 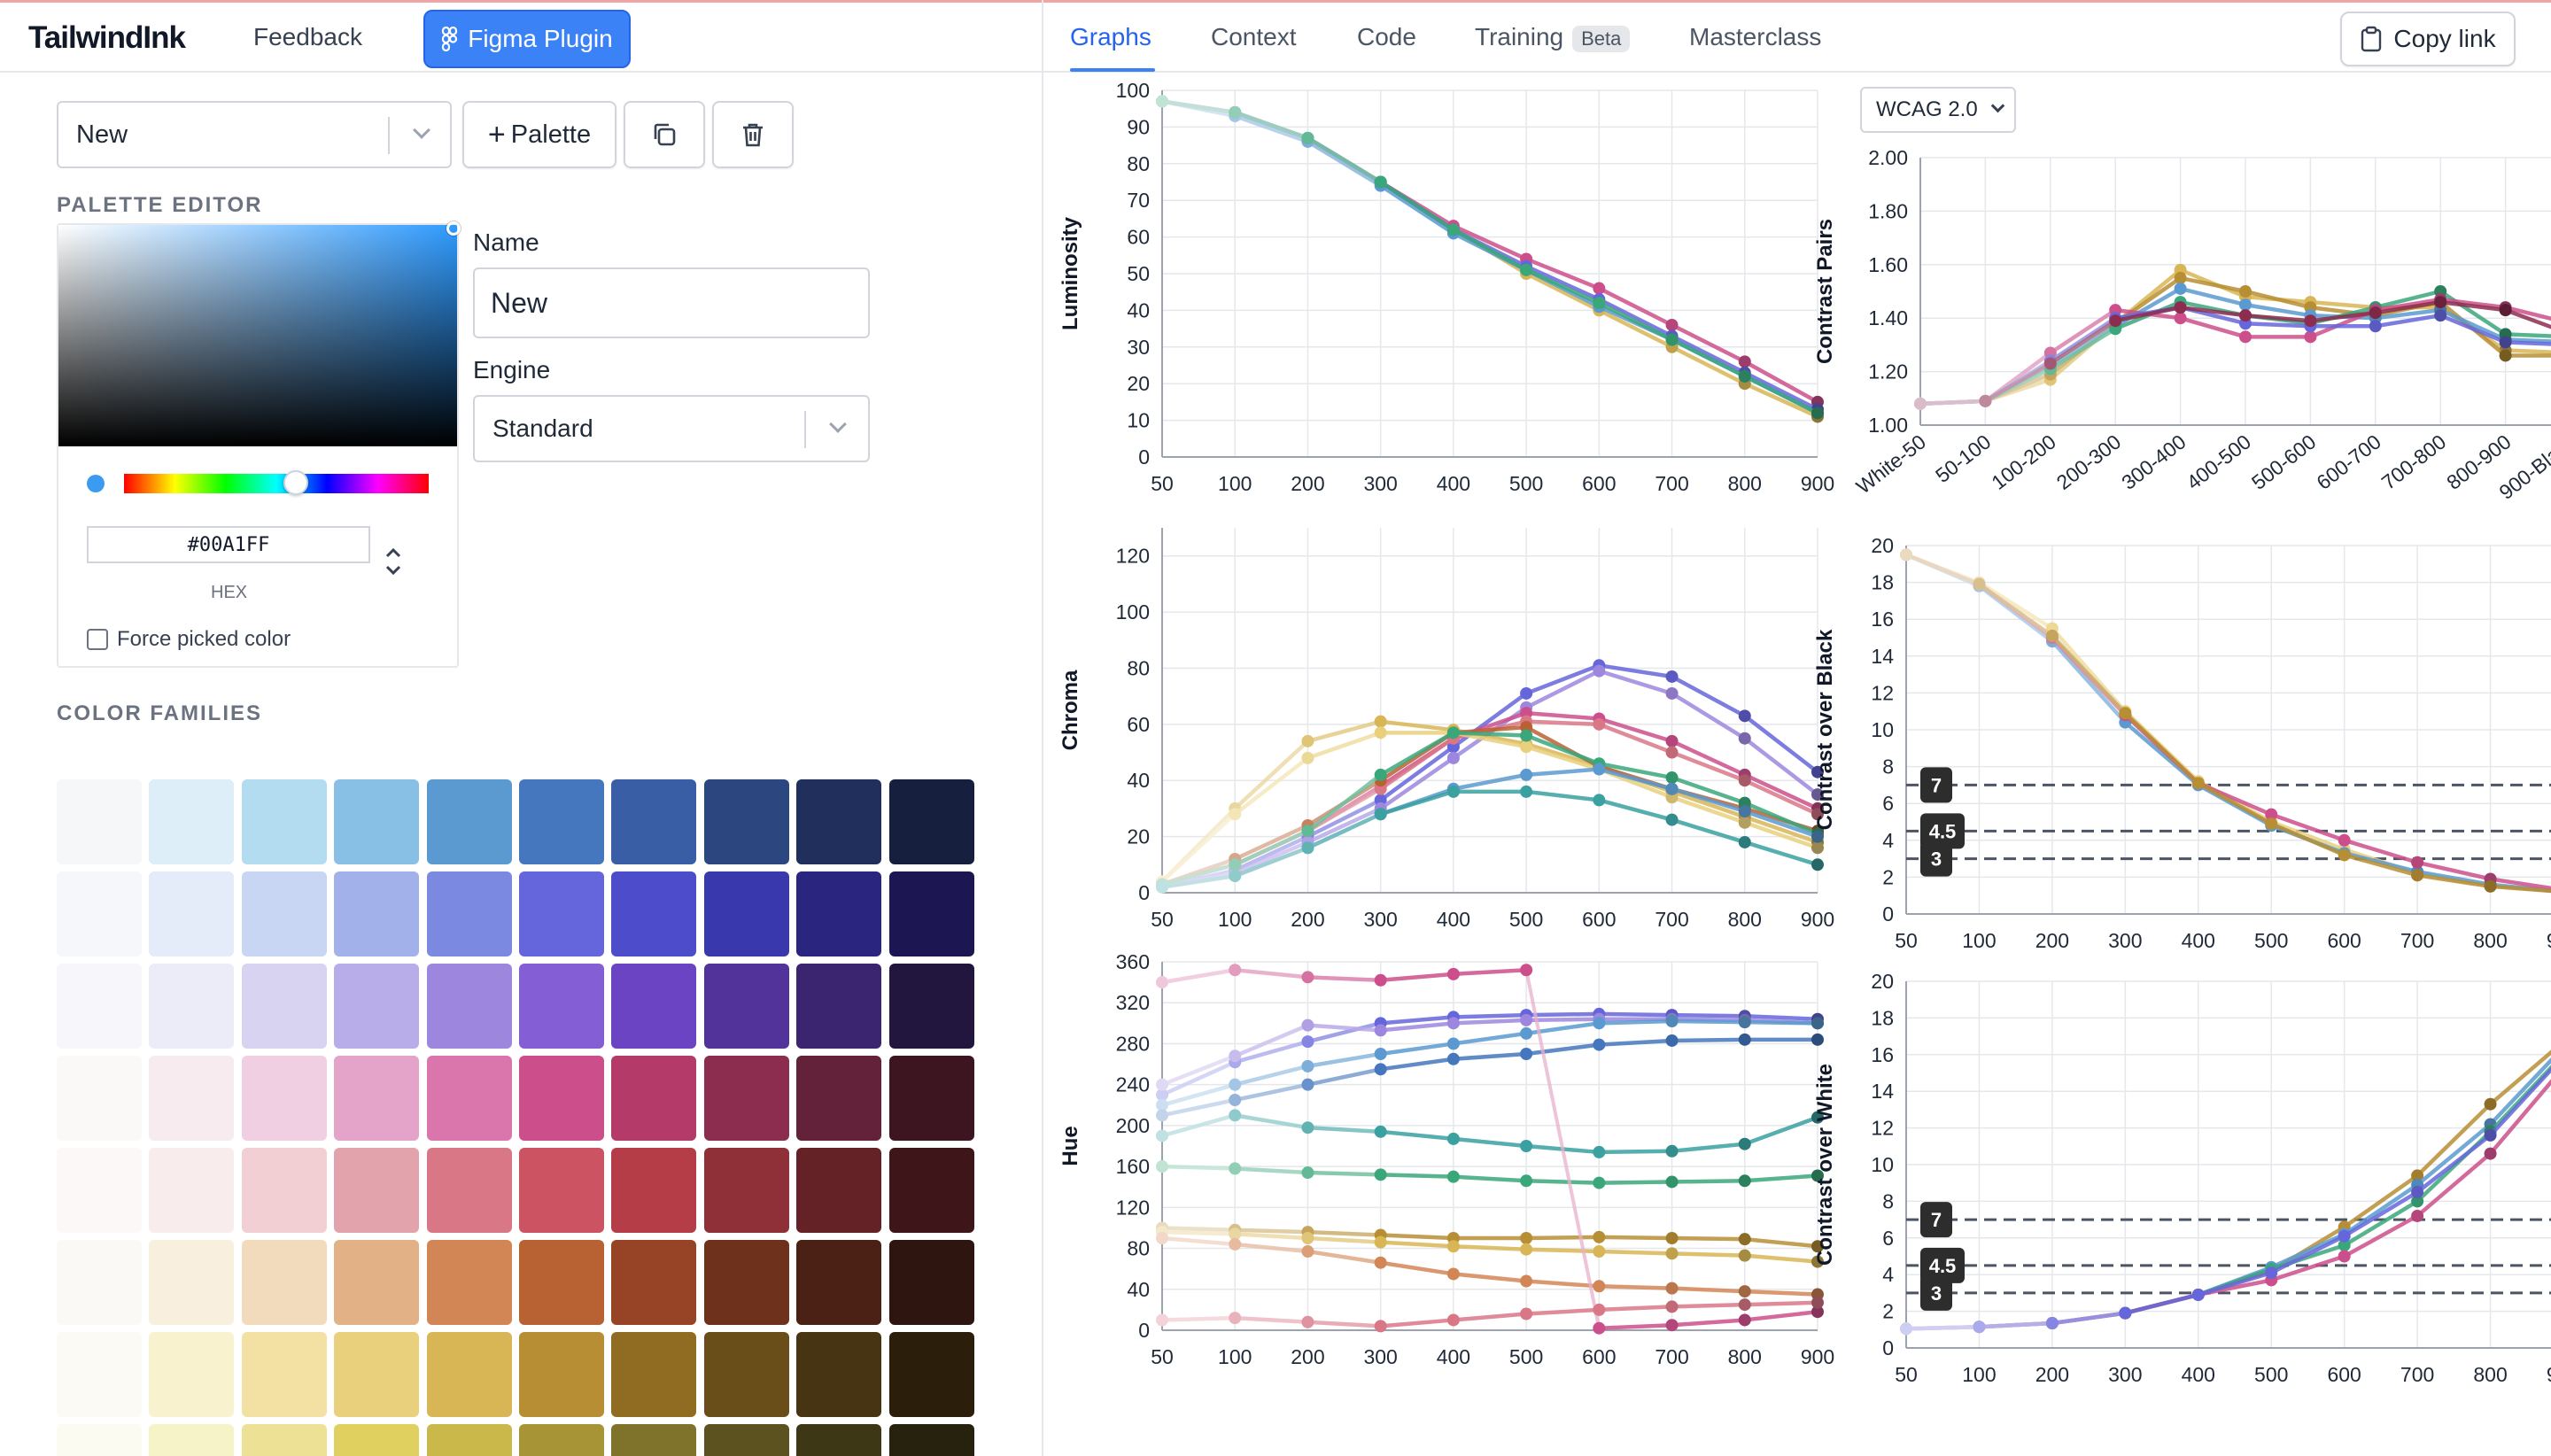 I want to click on tab-context: Context, so click(x=1254, y=36).